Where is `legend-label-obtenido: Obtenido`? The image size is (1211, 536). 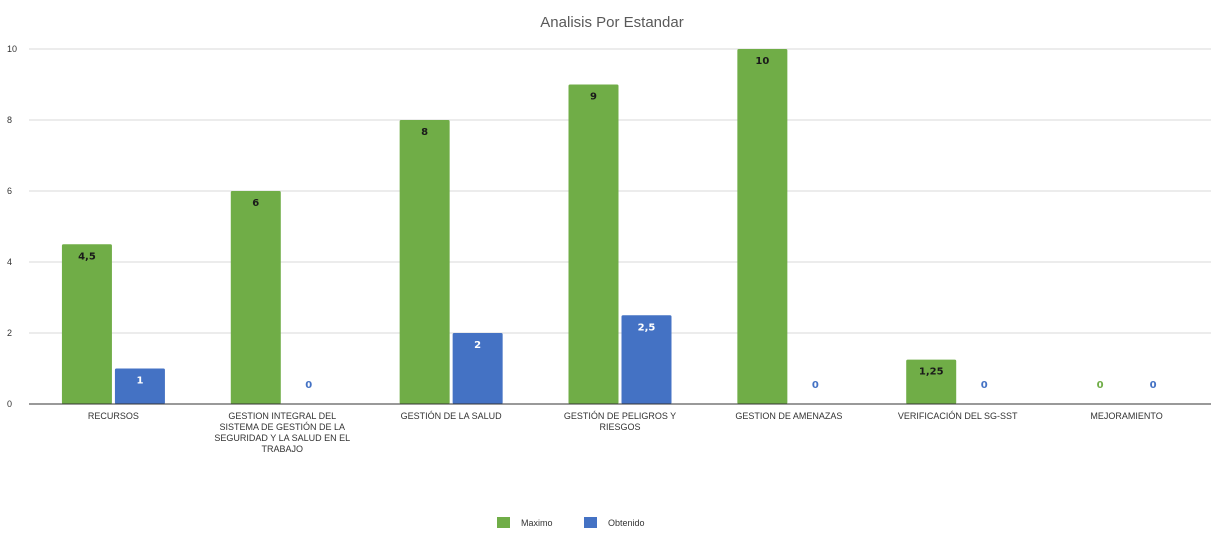
legend-label-obtenido: Obtenido is located at coordinates (626, 523).